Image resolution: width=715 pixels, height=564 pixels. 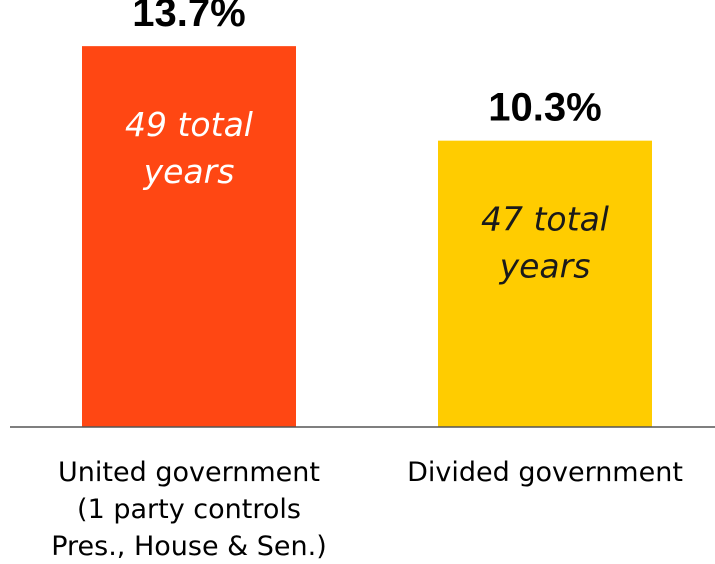 I want to click on category-label-1-line-2: (1 party controls, so click(x=189, y=509).